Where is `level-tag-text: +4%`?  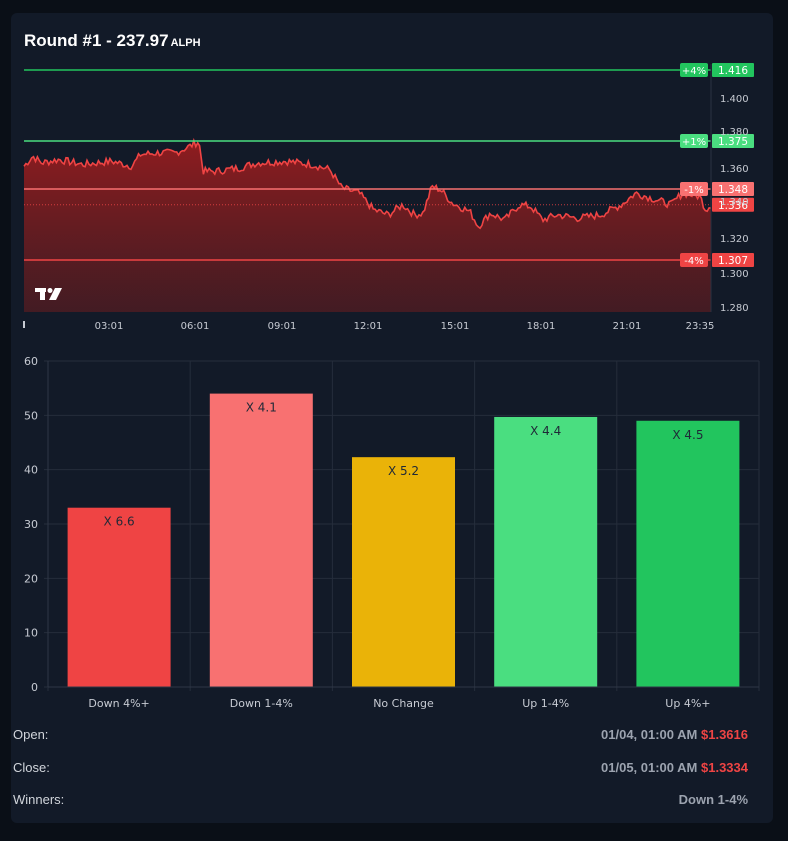
level-tag-text: +4% is located at coordinates (694, 71).